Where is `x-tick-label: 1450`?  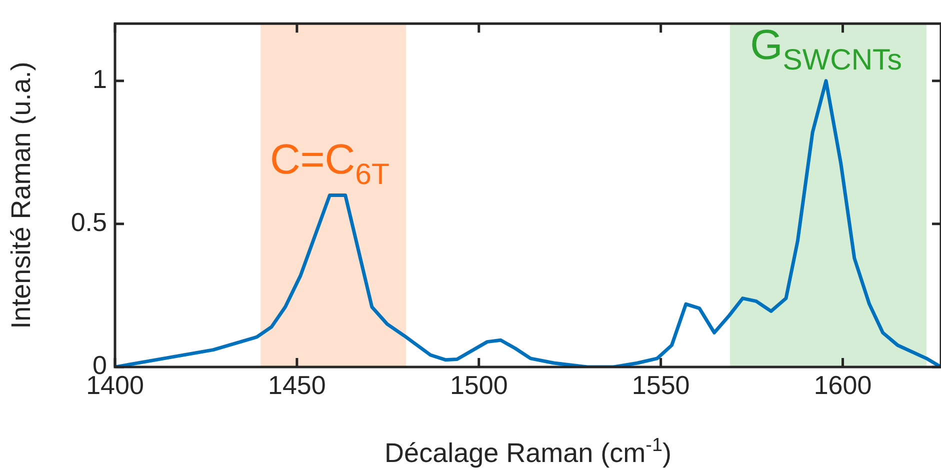
x-tick-label: 1450 is located at coordinates (297, 385).